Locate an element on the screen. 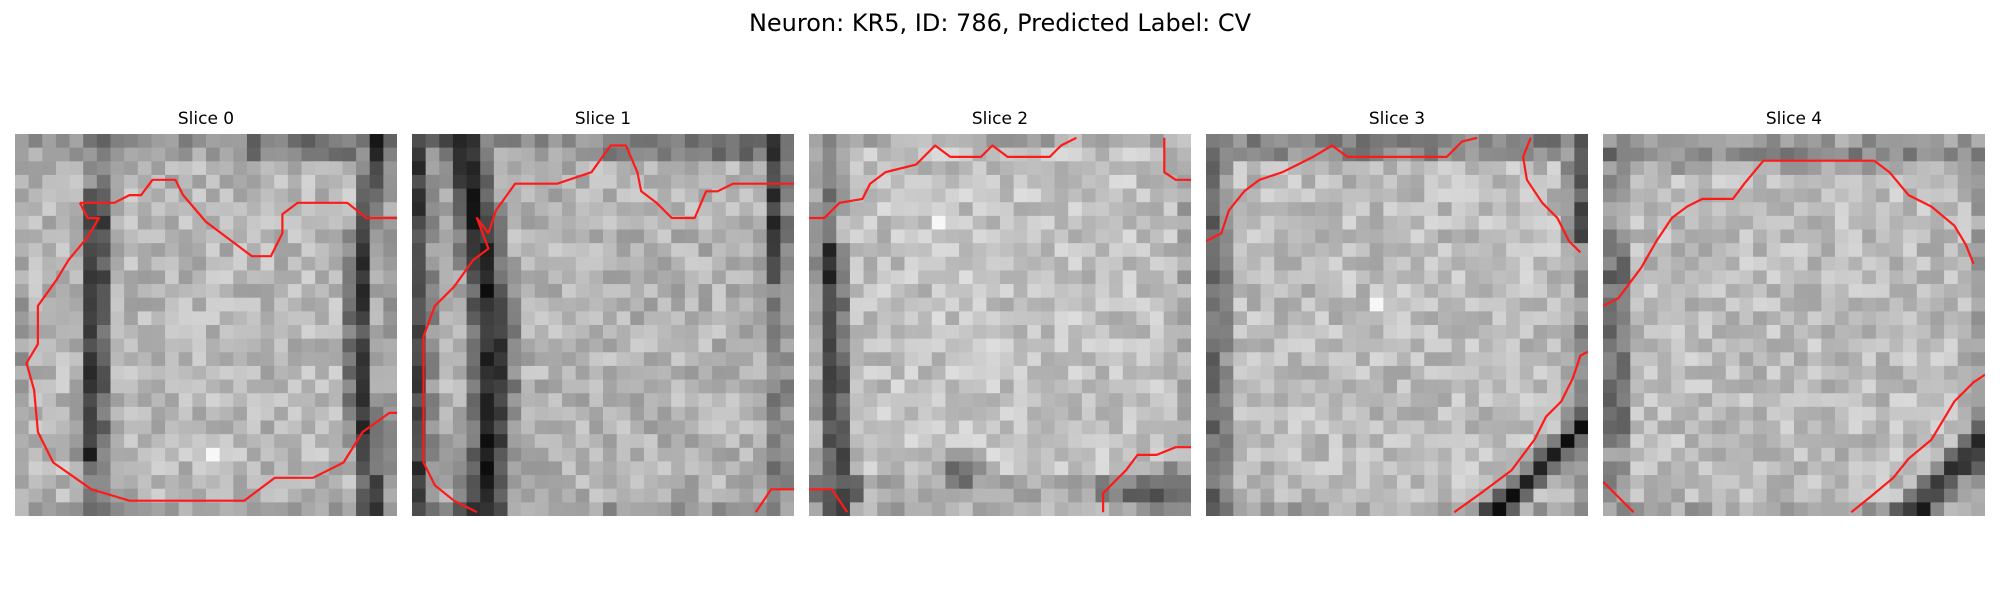 The height and width of the screenshot is (600, 2000). slice-title-3: Slice 3 is located at coordinates (1397, 119).